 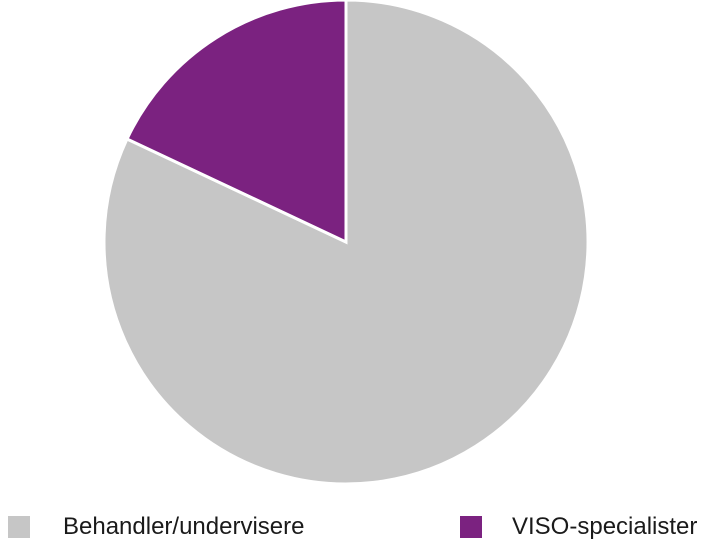 I want to click on legend-label-viso-specialister: VISO-specialister, so click(x=605, y=526).